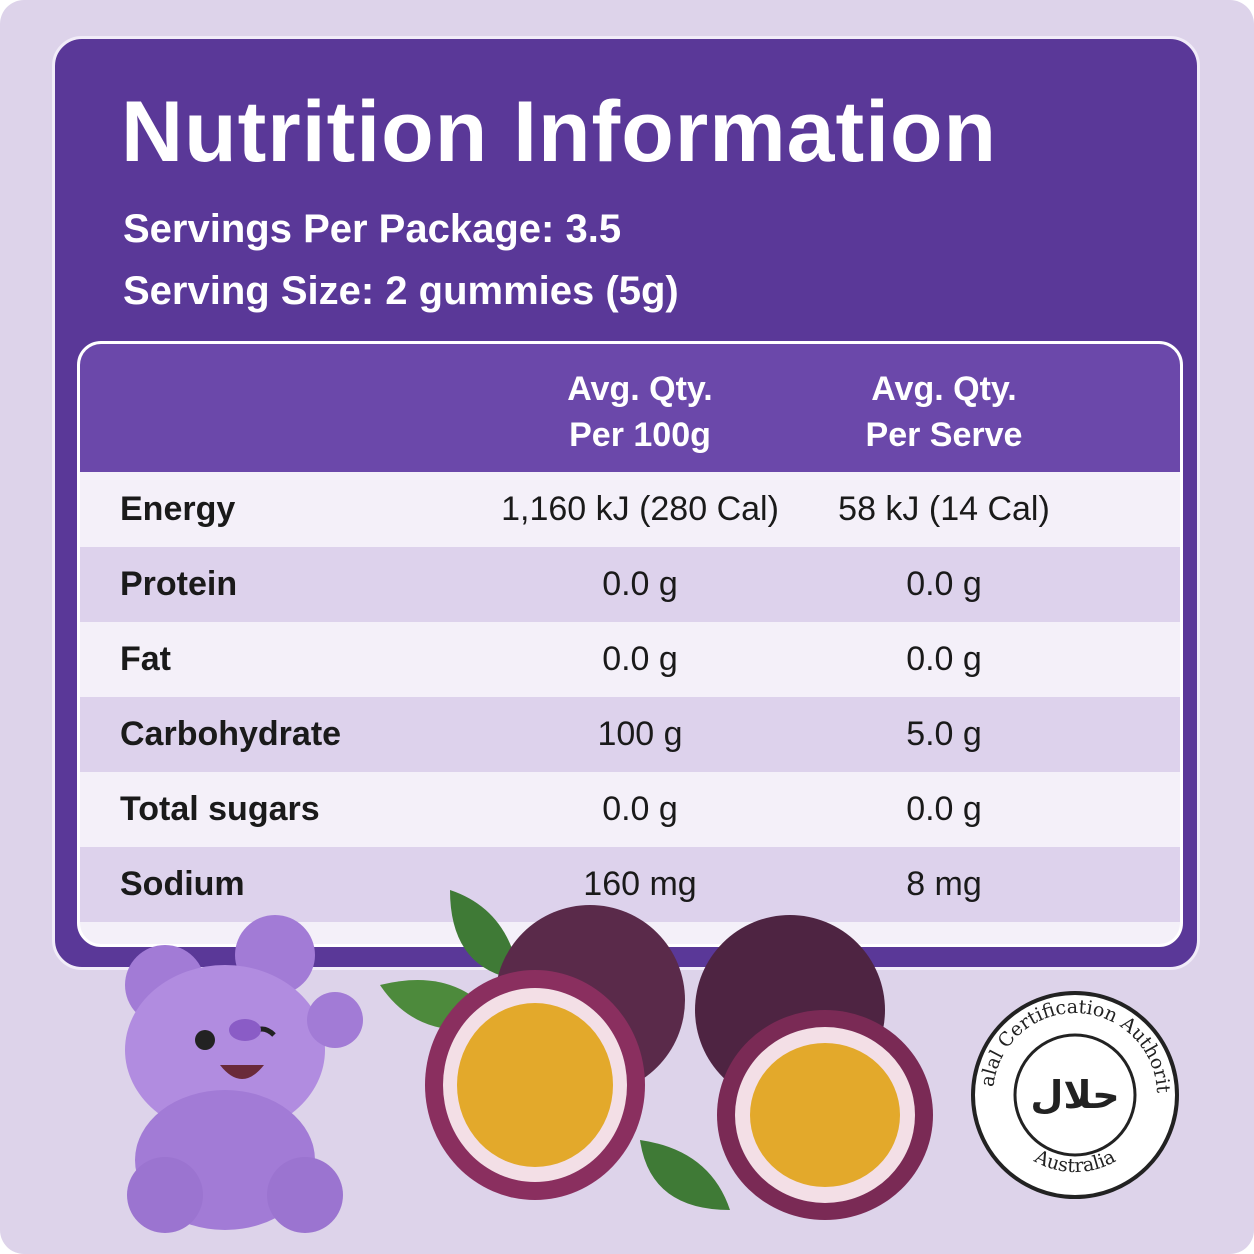 The height and width of the screenshot is (1254, 1254). I want to click on nutrient-value: 160 mg, so click(640, 884).